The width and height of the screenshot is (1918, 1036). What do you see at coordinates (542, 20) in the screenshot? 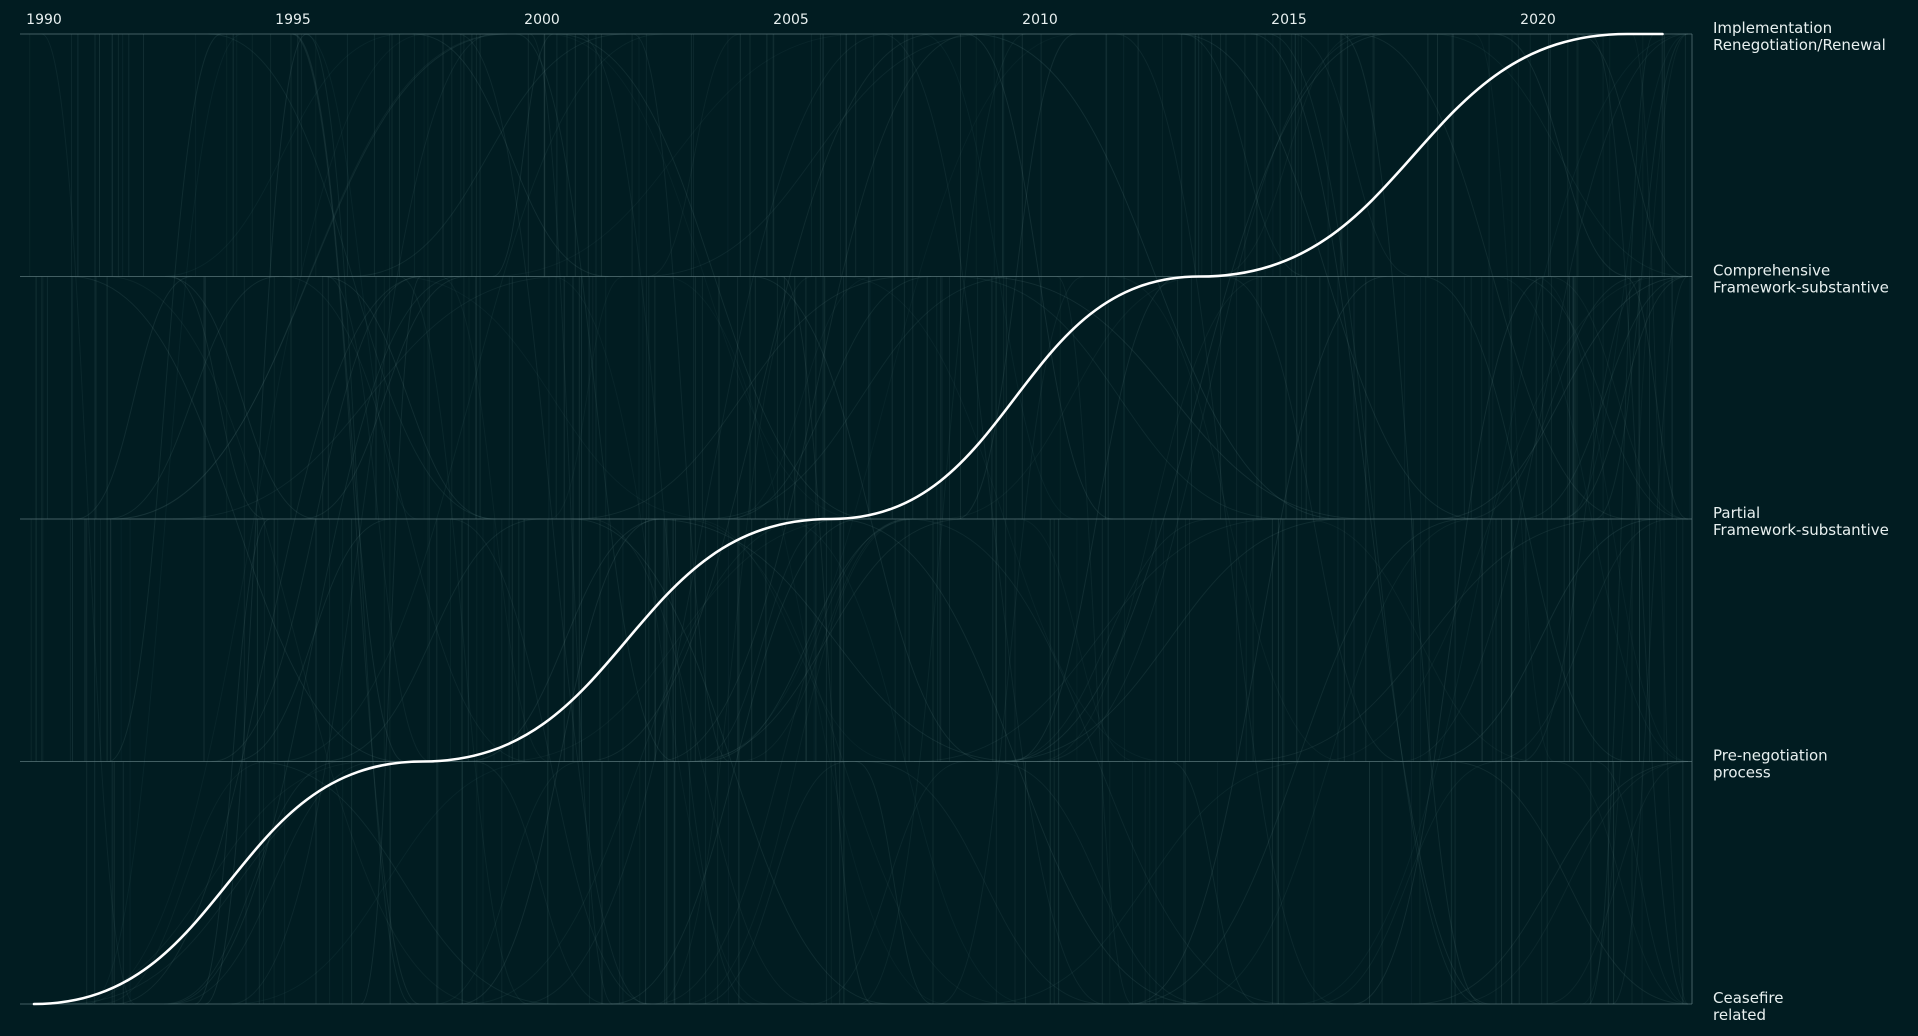
I see `x-tick-label: 2000` at bounding box center [542, 20].